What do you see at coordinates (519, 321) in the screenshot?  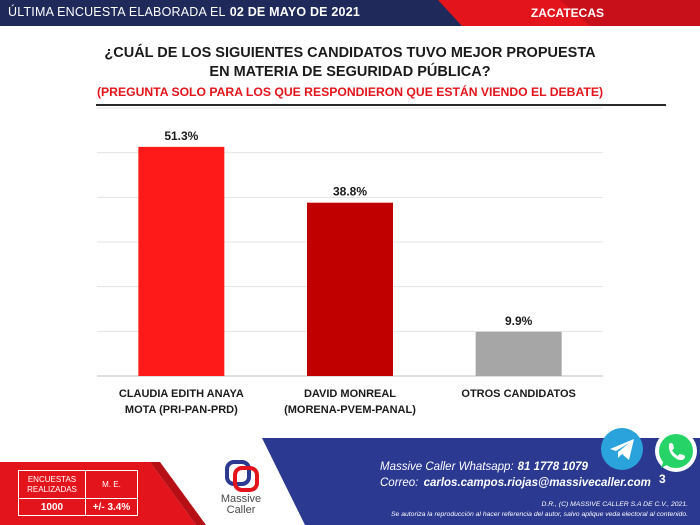 I see `value-label-3: 9.9%` at bounding box center [519, 321].